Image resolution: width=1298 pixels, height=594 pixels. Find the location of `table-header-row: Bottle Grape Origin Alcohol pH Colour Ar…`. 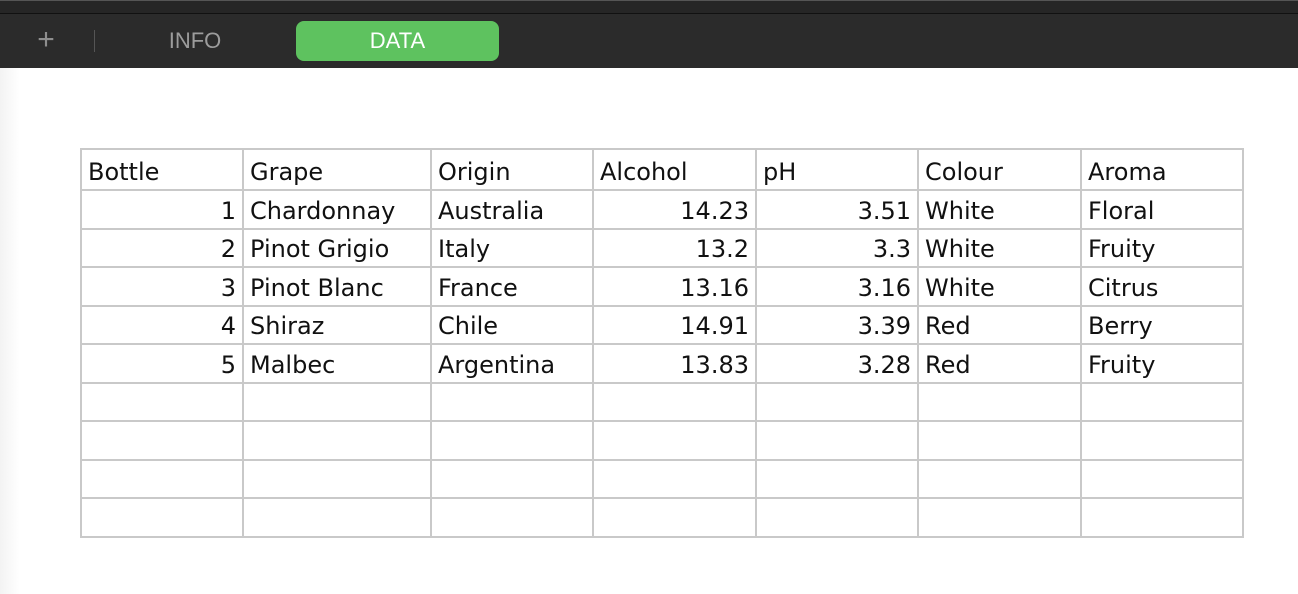

table-header-row: Bottle Grape Origin Alcohol pH Colour Ar… is located at coordinates (662, 169).